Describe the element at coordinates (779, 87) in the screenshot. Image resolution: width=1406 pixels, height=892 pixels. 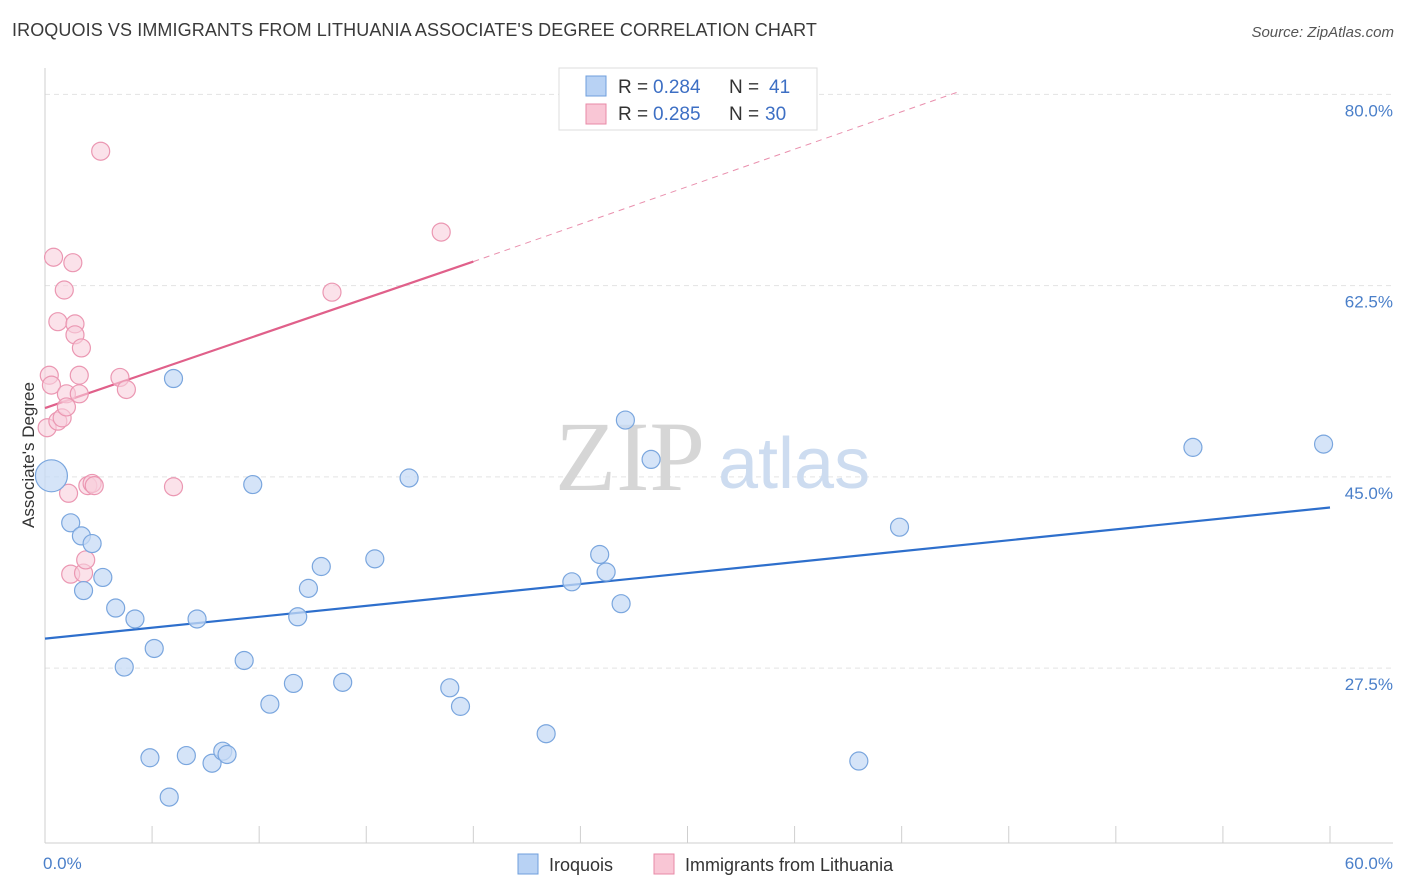
I see `legend-n-value-0: 41` at that location.